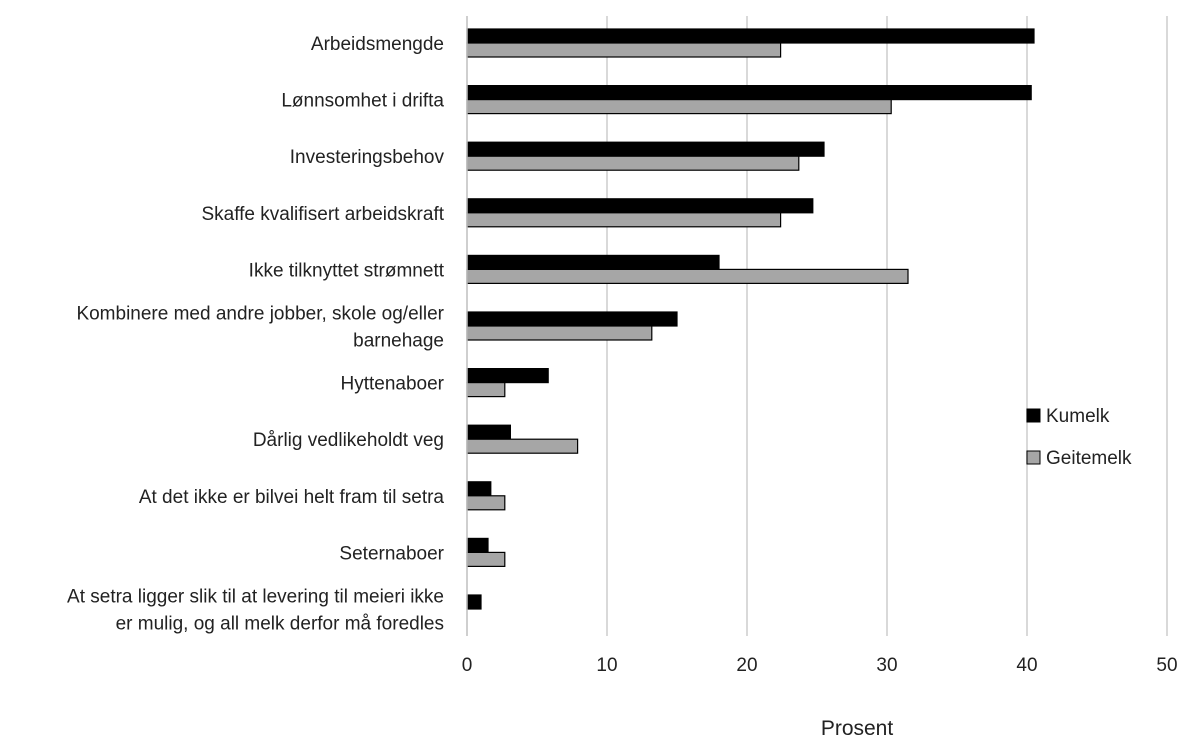 The image size is (1184, 740). I want to click on category-label-0: Arbeidsmengde, so click(377, 44).